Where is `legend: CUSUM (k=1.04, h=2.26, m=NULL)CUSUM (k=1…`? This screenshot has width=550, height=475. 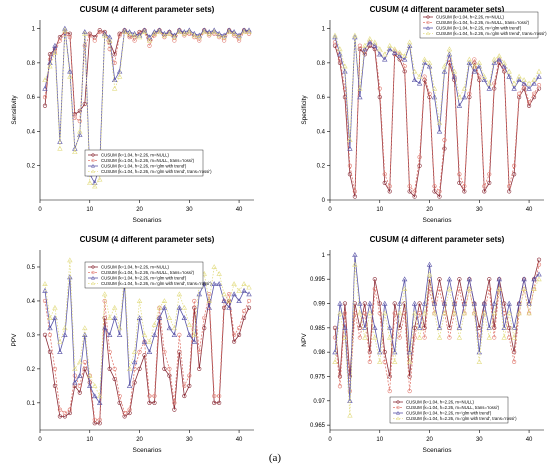
legend: CUSUM (k=1.04, h=2.26, m=NULL)CUSUM (k=1… is located at coordinates (483, 25).